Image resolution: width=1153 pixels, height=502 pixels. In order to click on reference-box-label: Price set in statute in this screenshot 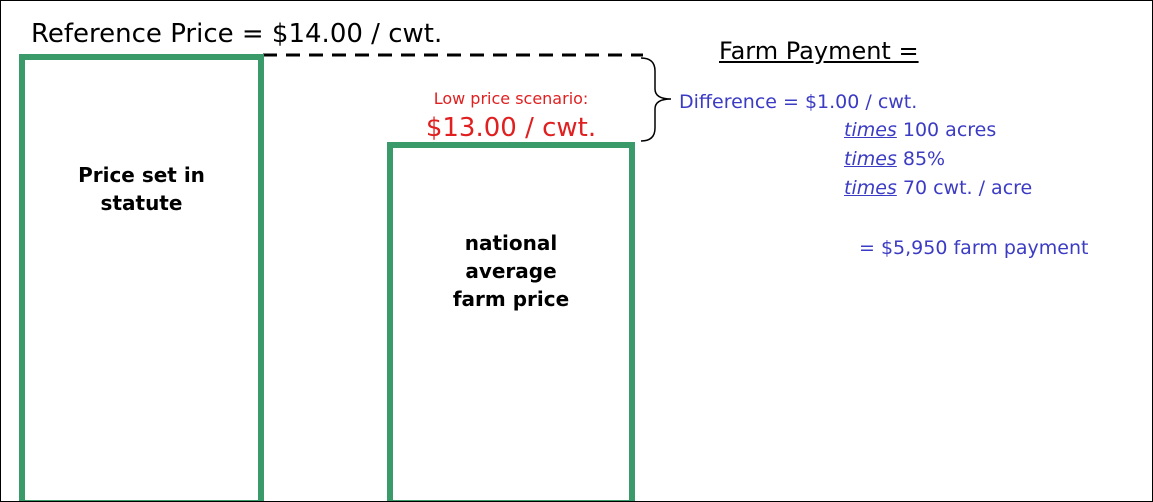, I will do `click(141, 189)`.